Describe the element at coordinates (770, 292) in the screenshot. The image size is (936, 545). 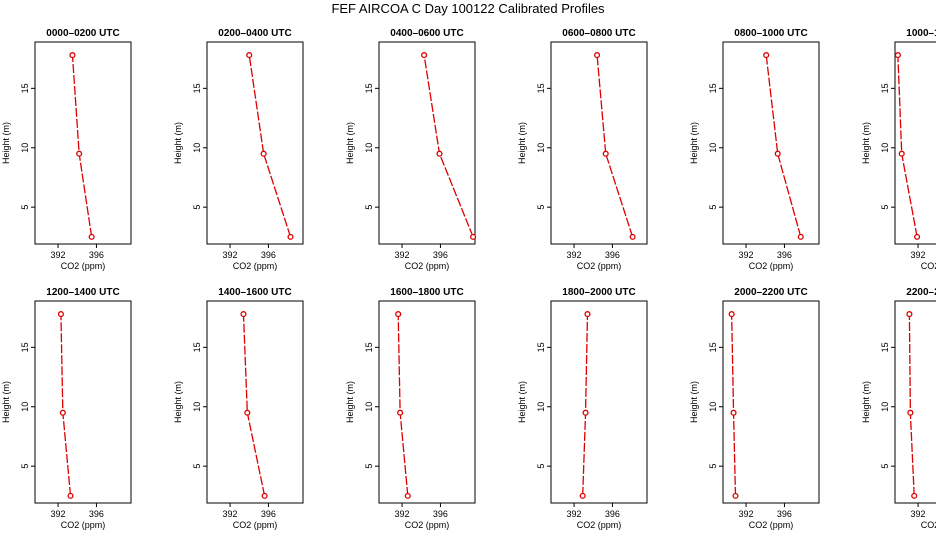
I see `panel-title: 2000–2200 UTC` at that location.